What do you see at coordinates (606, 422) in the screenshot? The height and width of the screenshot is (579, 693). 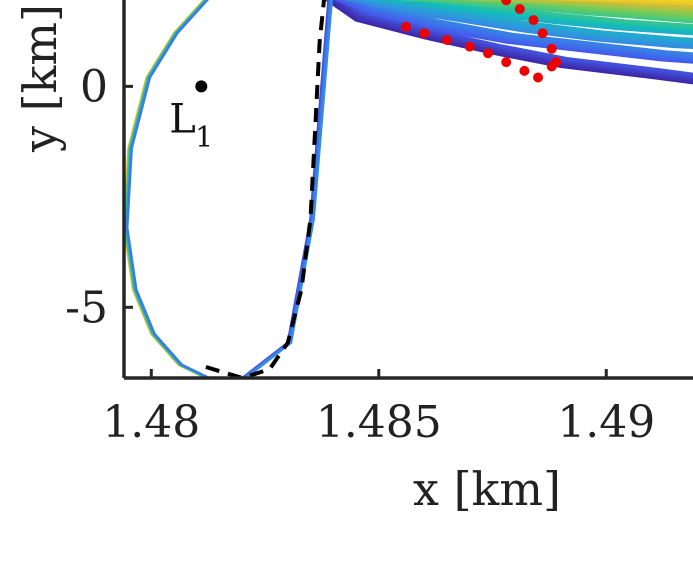 I see `x-tick-label: 1.49` at bounding box center [606, 422].